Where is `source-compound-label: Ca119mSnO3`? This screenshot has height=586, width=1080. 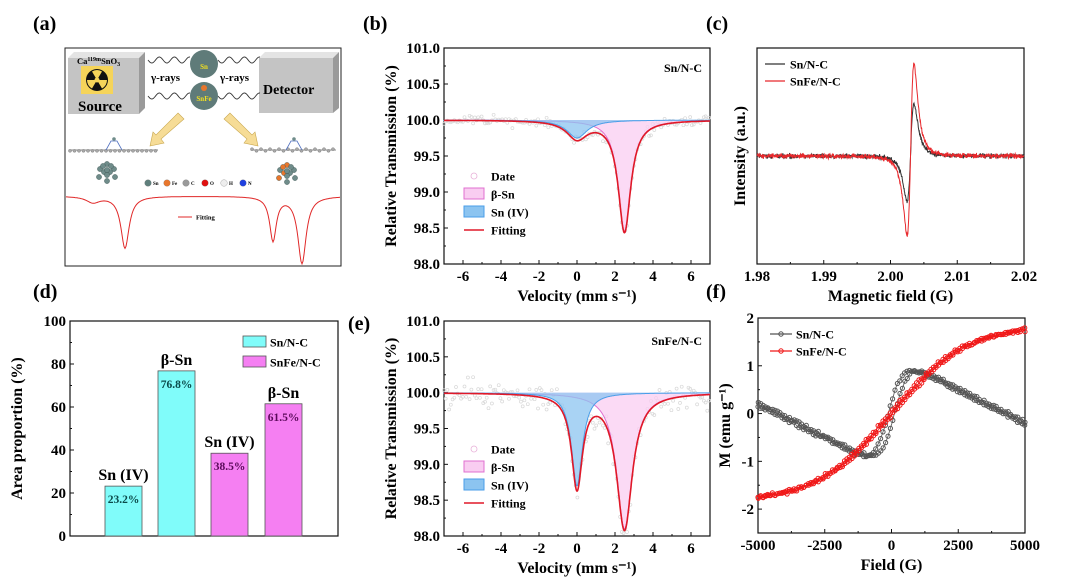 source-compound-label: Ca119mSnO3 is located at coordinates (98, 62).